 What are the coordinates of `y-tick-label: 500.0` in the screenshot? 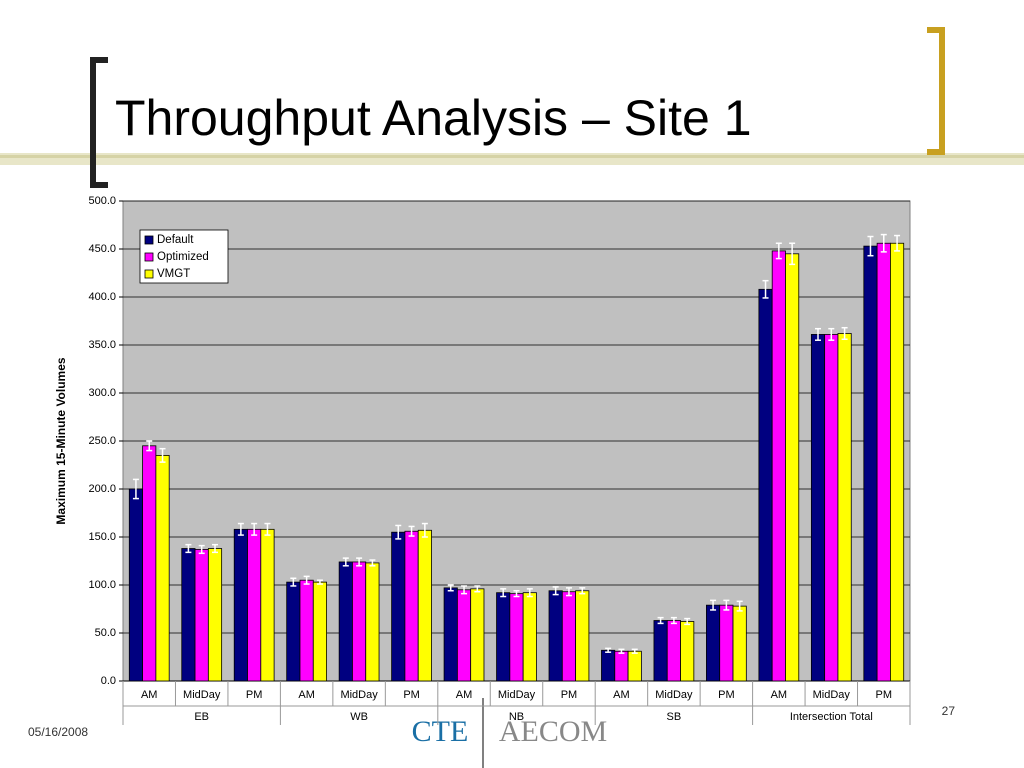 It's located at (102, 201).